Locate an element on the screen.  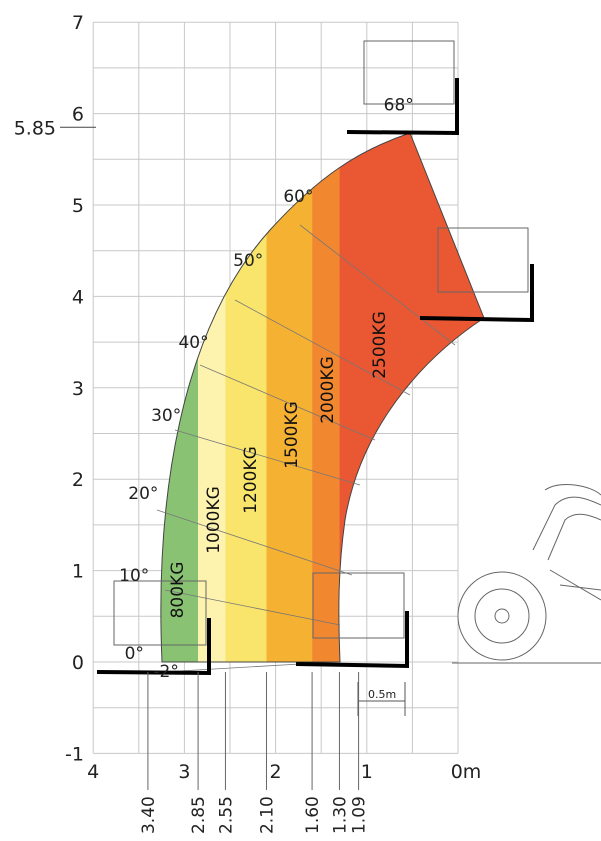
x-extra-tick-label: 2.55 is located at coordinates (226, 815).